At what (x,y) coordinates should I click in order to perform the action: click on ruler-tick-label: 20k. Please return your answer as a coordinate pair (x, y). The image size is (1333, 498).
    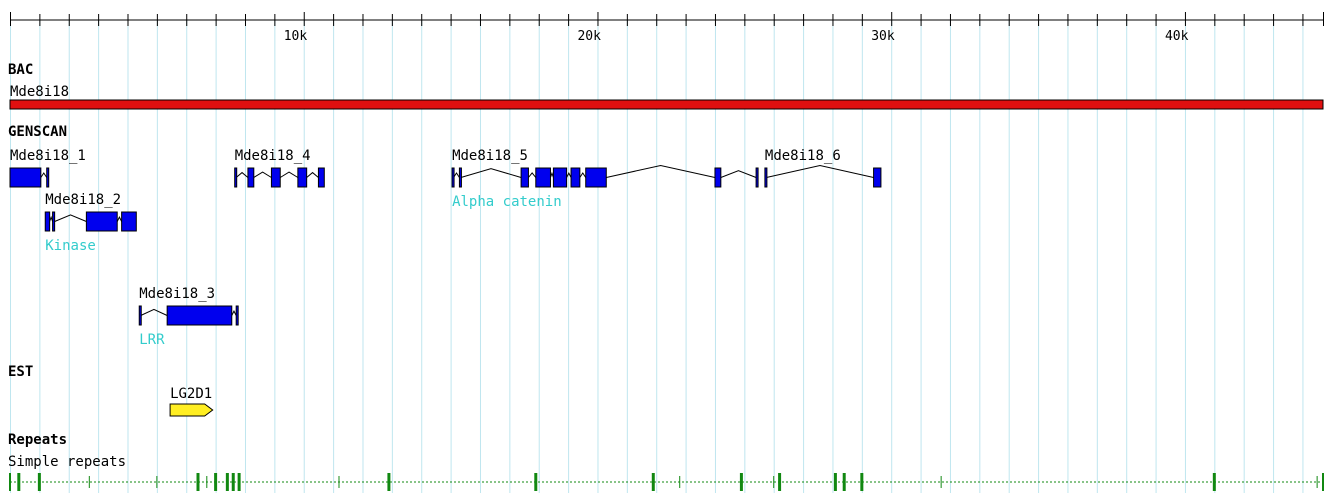
    Looking at the image, I should click on (589, 36).